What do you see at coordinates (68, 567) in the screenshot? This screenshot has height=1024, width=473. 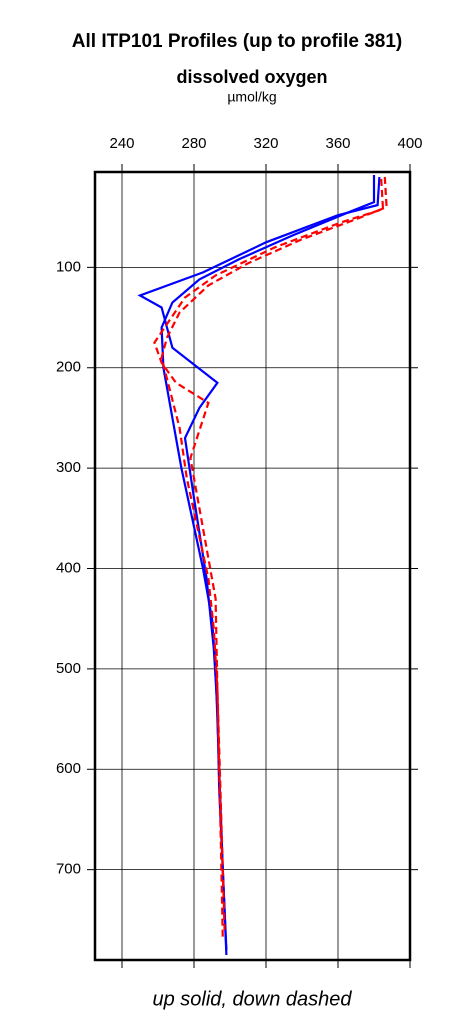 I see `y-tick-label: 400` at bounding box center [68, 567].